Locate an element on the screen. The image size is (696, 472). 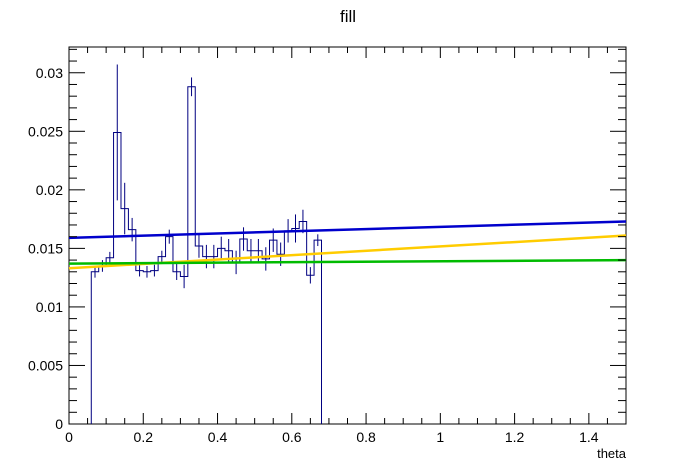
y-tick-label: 0.015 is located at coordinates (45, 248).